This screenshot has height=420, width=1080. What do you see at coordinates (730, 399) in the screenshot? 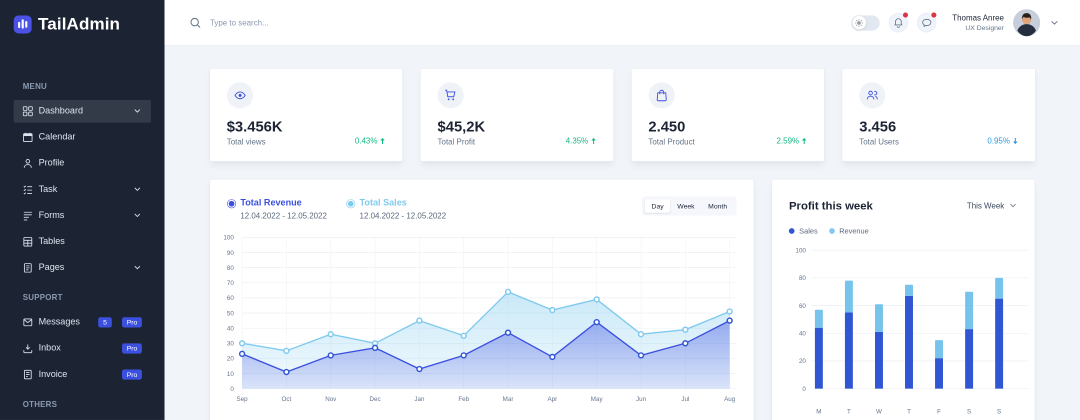
I see `svg-text: Aug` at bounding box center [730, 399].